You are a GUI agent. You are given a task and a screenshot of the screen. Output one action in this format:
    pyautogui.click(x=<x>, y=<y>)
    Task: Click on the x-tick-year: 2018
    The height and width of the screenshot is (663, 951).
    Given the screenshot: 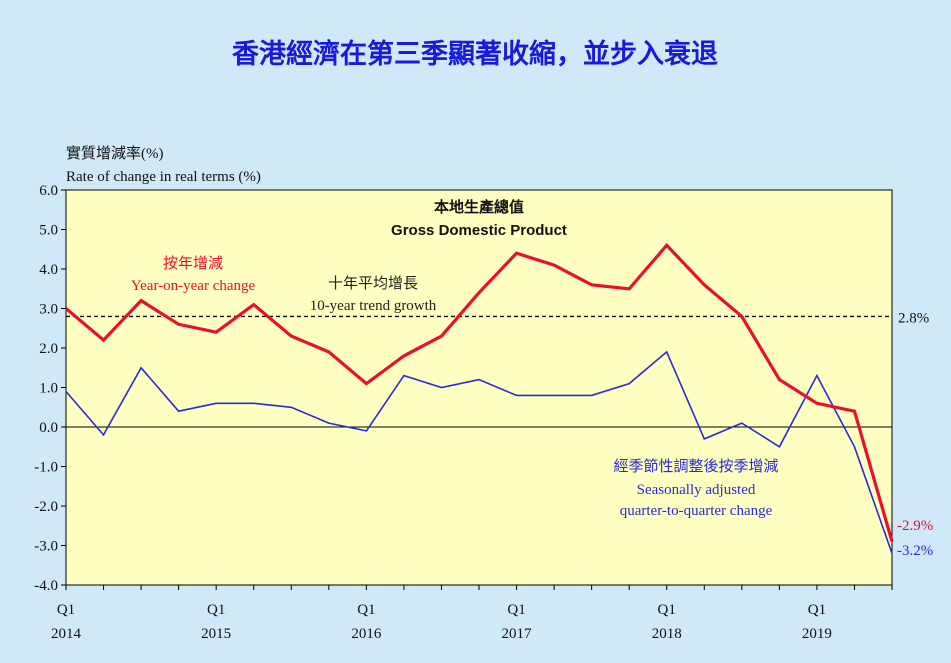 What is the action you would take?
    pyautogui.click(x=667, y=634)
    